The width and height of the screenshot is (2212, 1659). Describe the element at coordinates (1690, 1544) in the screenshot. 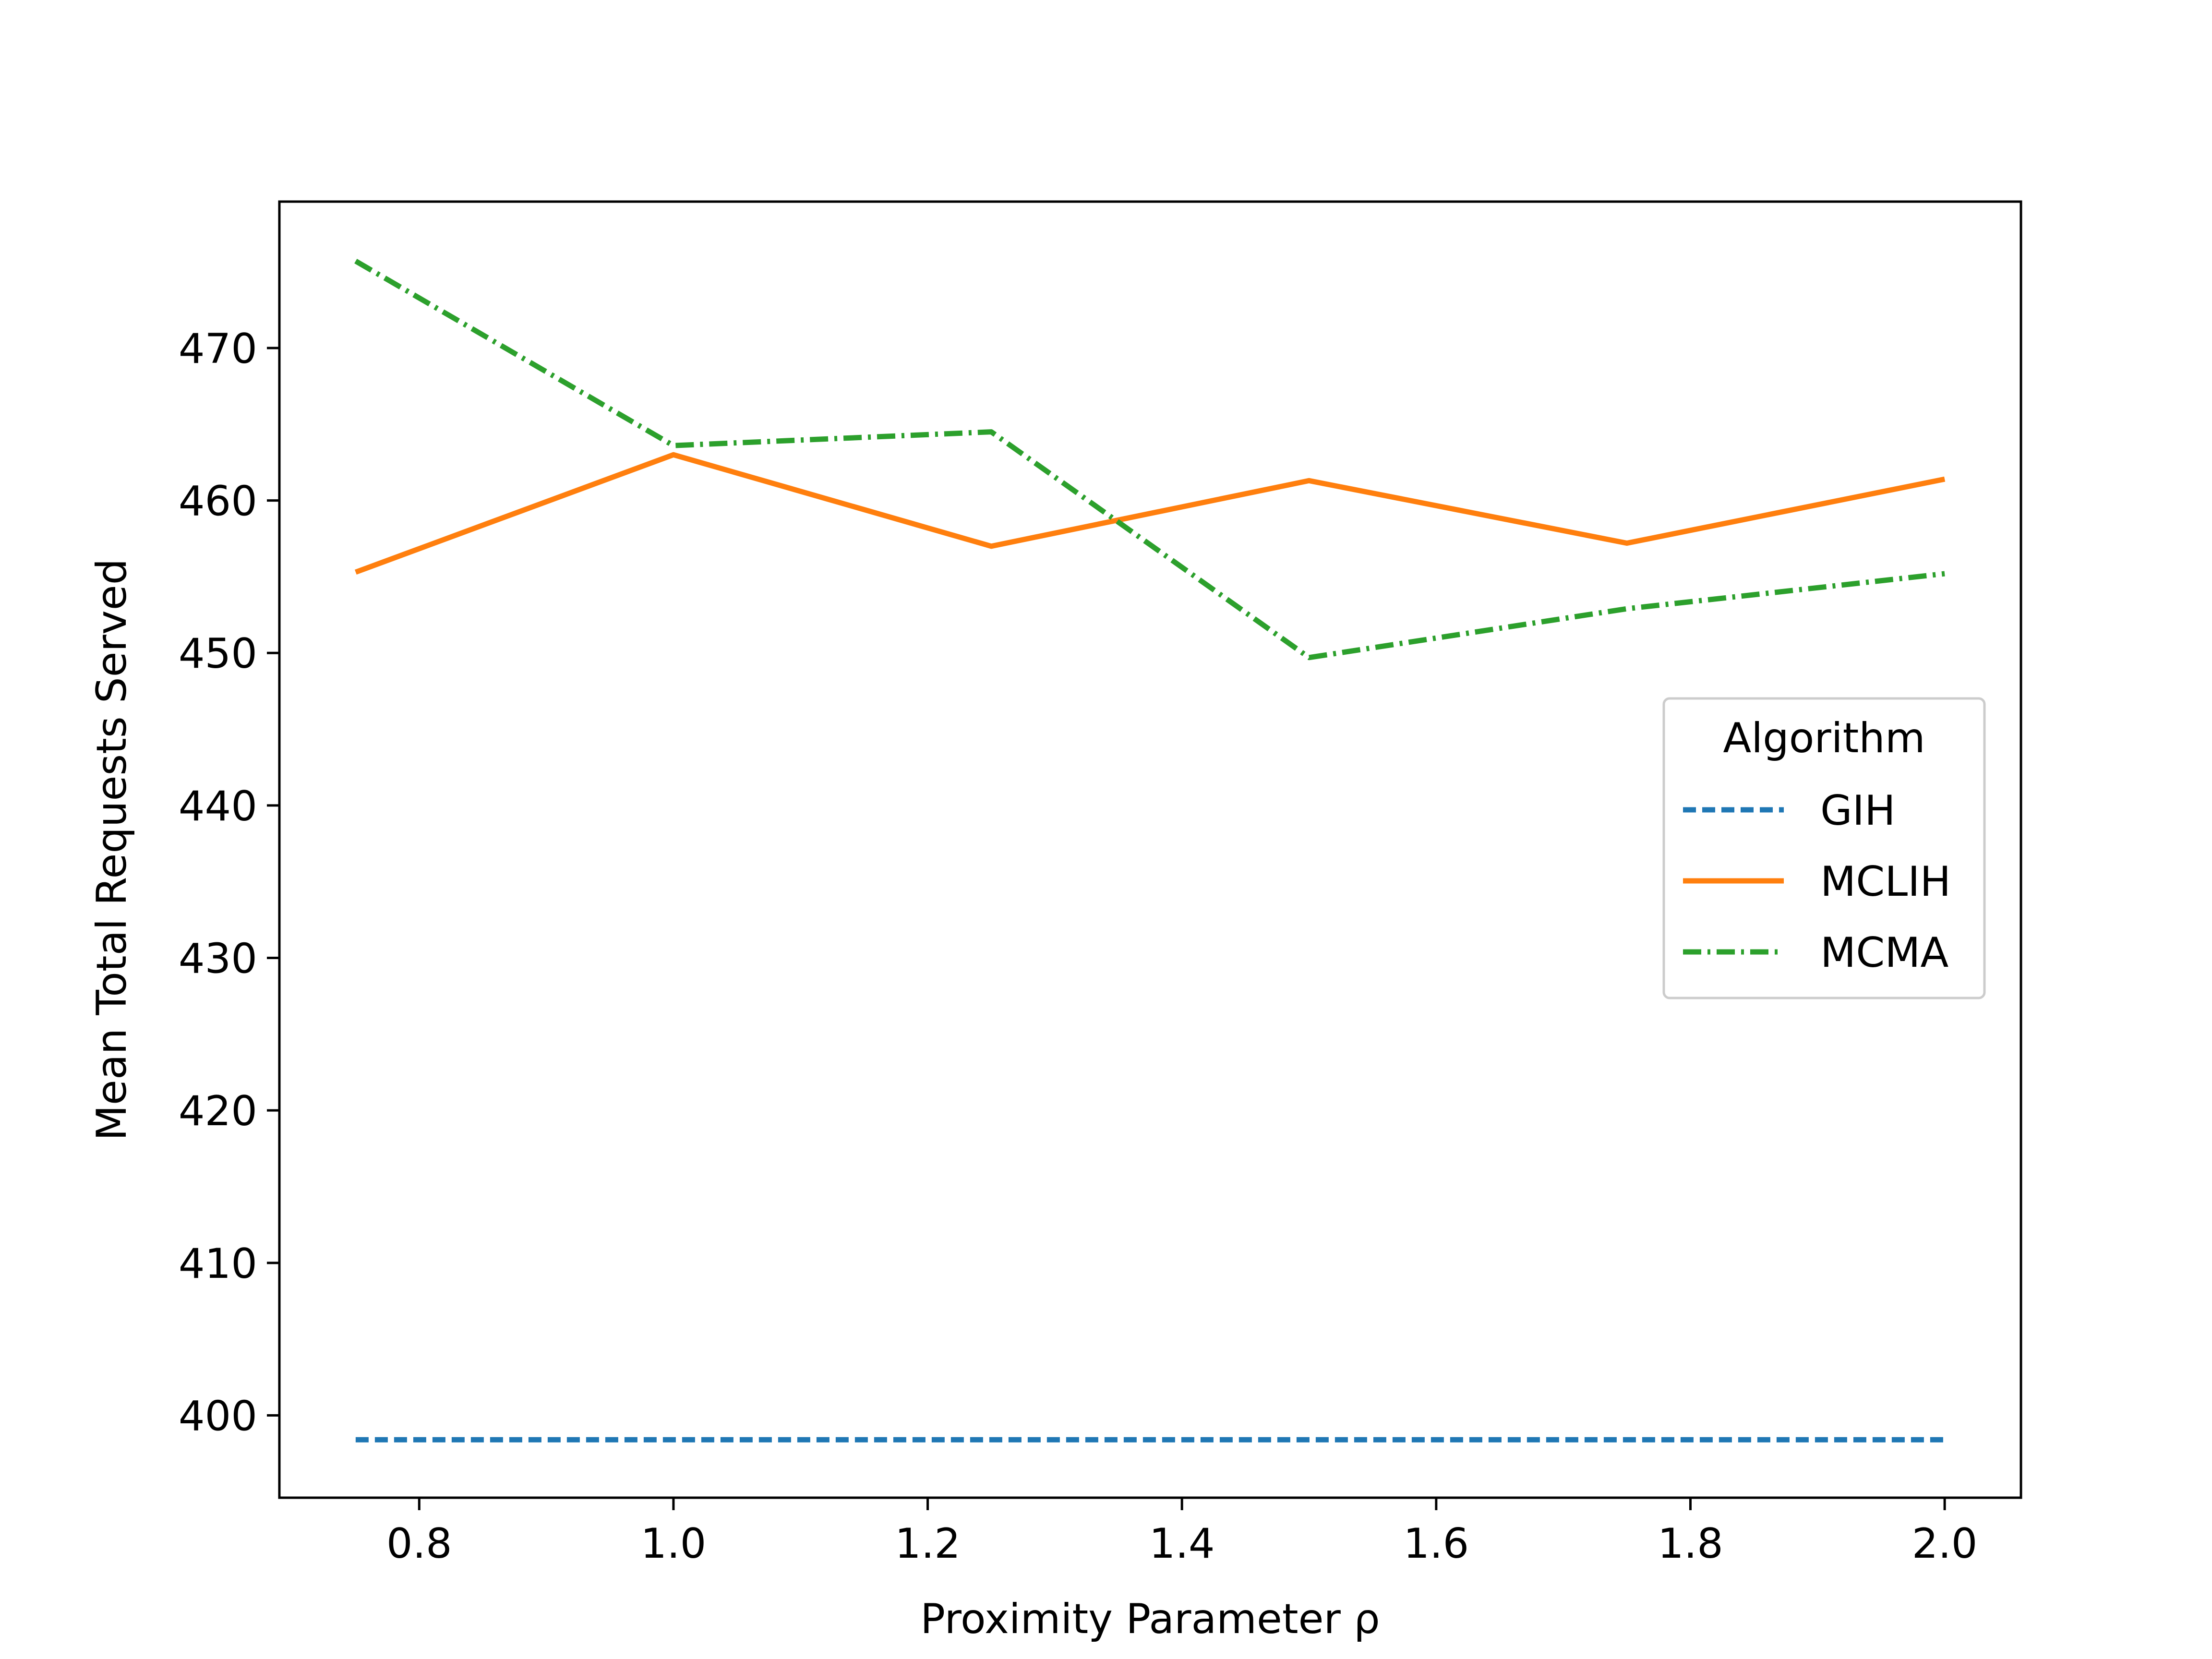

I see `x-tick-label: 1.8` at that location.